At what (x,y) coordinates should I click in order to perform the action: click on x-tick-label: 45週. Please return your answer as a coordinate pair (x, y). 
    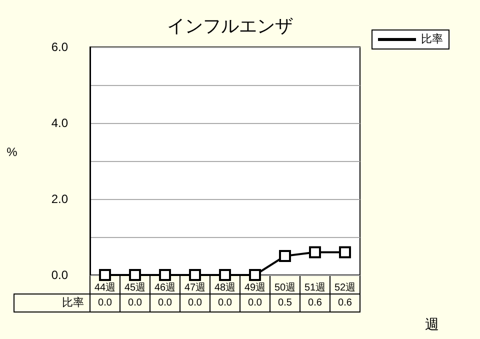
    Looking at the image, I should click on (135, 288).